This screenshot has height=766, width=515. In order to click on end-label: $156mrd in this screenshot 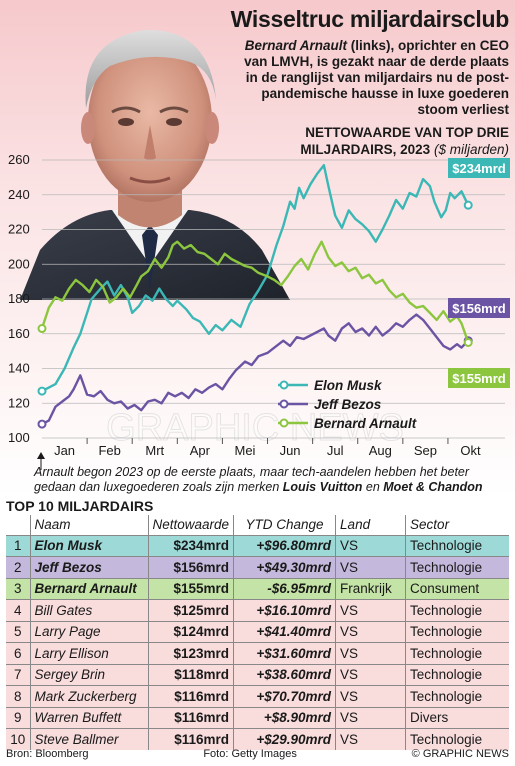, I will do `click(479, 308)`.